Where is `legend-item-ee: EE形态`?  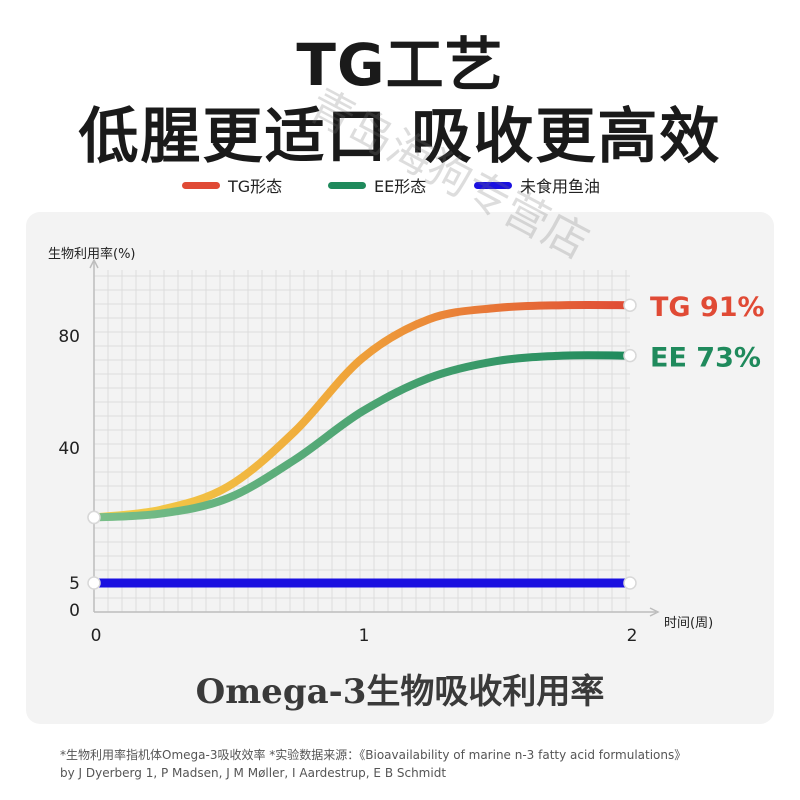 legend-item-ee: EE形态 is located at coordinates (377, 185).